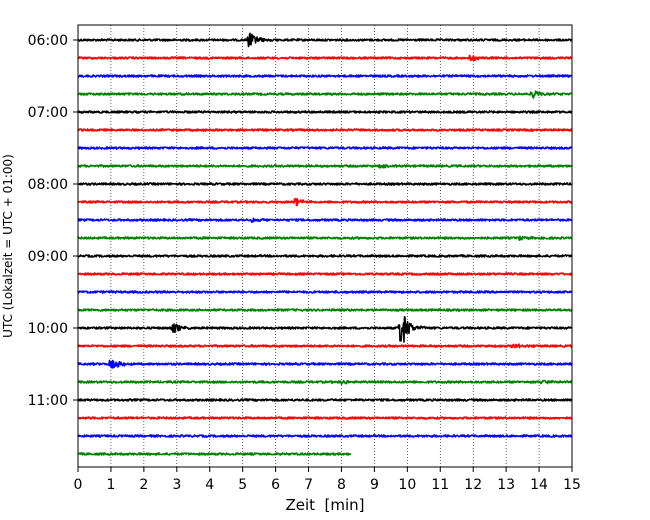  What do you see at coordinates (48, 329) in the screenshot?
I see `y-tick-label-4: 10:00` at bounding box center [48, 329].